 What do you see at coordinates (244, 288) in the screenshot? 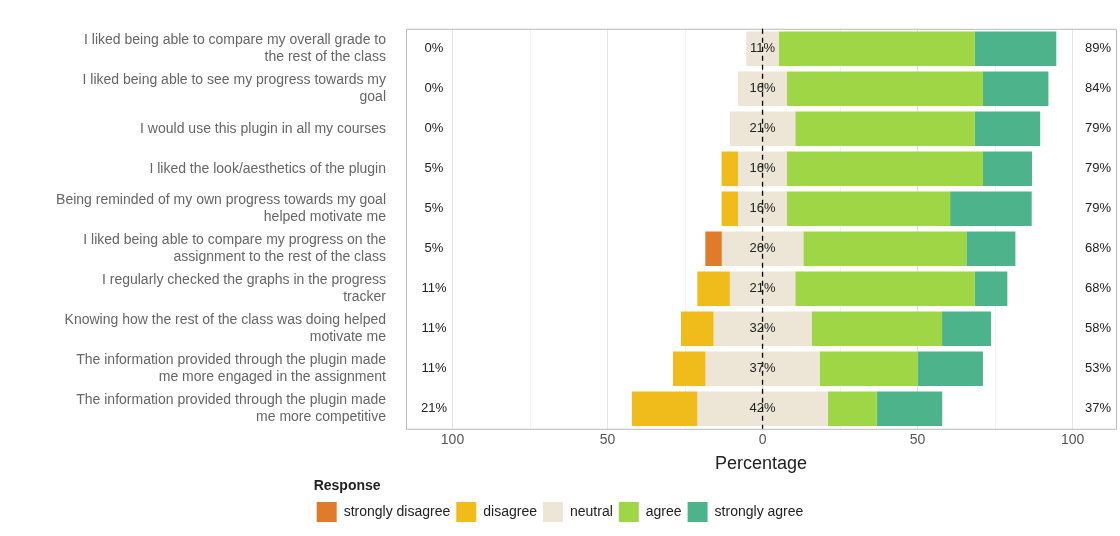
I see `y-tick-label: I regularly checked the graphs in the progress tracker` at bounding box center [244, 288].